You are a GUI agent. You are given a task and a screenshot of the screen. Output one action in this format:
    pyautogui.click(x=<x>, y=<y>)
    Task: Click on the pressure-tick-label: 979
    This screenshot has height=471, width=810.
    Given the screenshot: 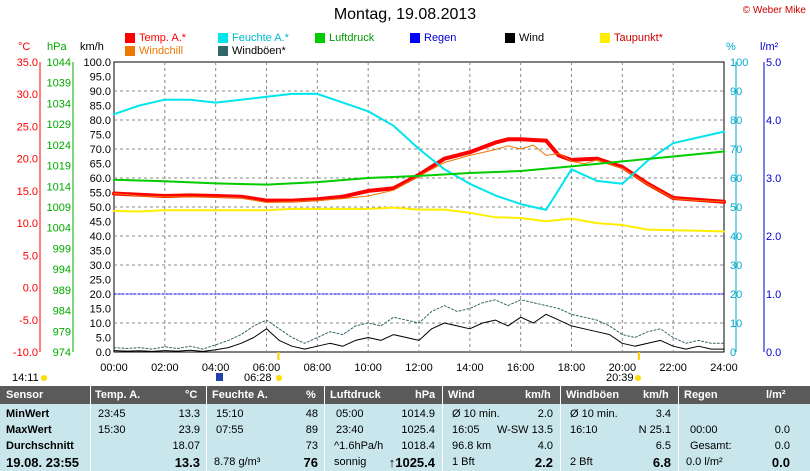 What is the action you would take?
    pyautogui.click(x=62, y=332)
    